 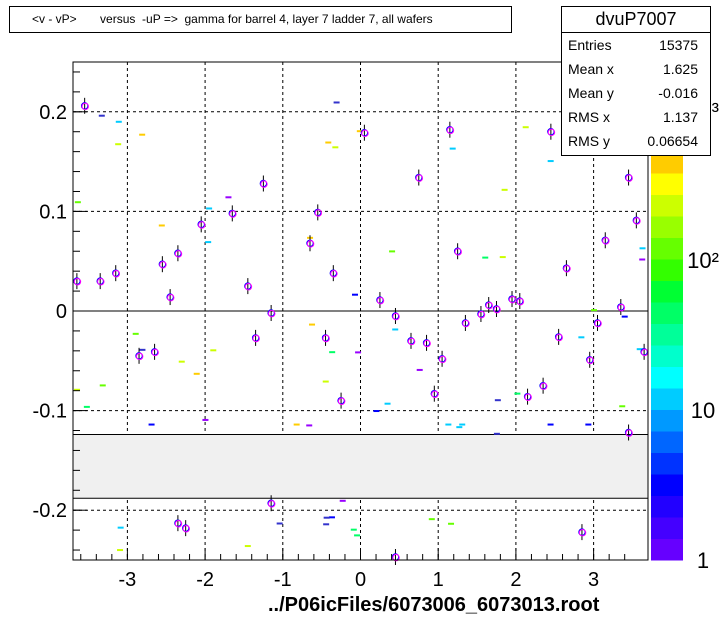 What do you see at coordinates (636, 141) in the screenshot?
I see `stats-row-rms-y: RMS y 0.06654` at bounding box center [636, 141].